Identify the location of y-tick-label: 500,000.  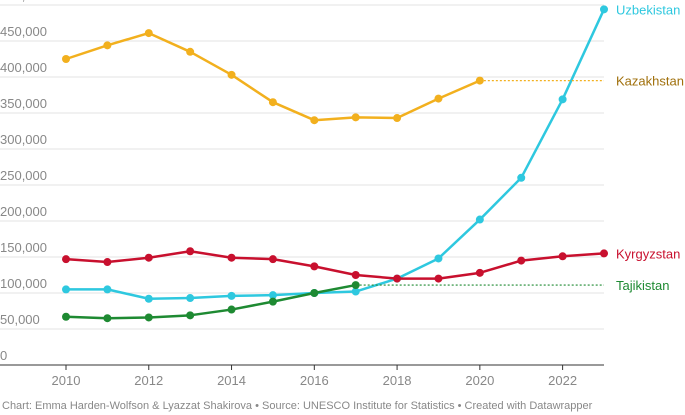
(23, 1).